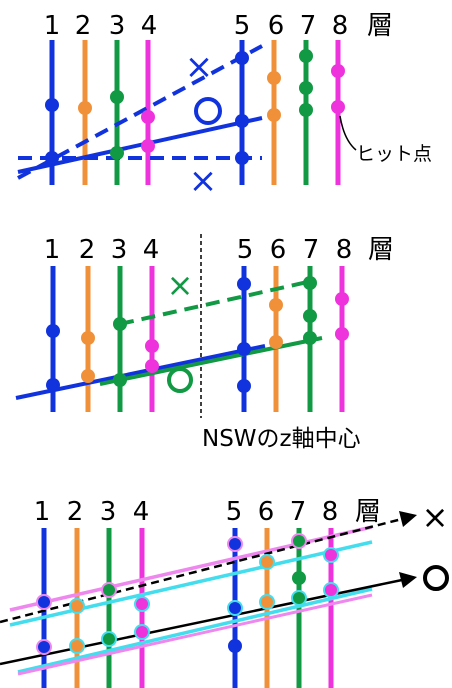  Describe the element at coordinates (436, 578) in the screenshot. I see `p3-accept-mark` at that location.